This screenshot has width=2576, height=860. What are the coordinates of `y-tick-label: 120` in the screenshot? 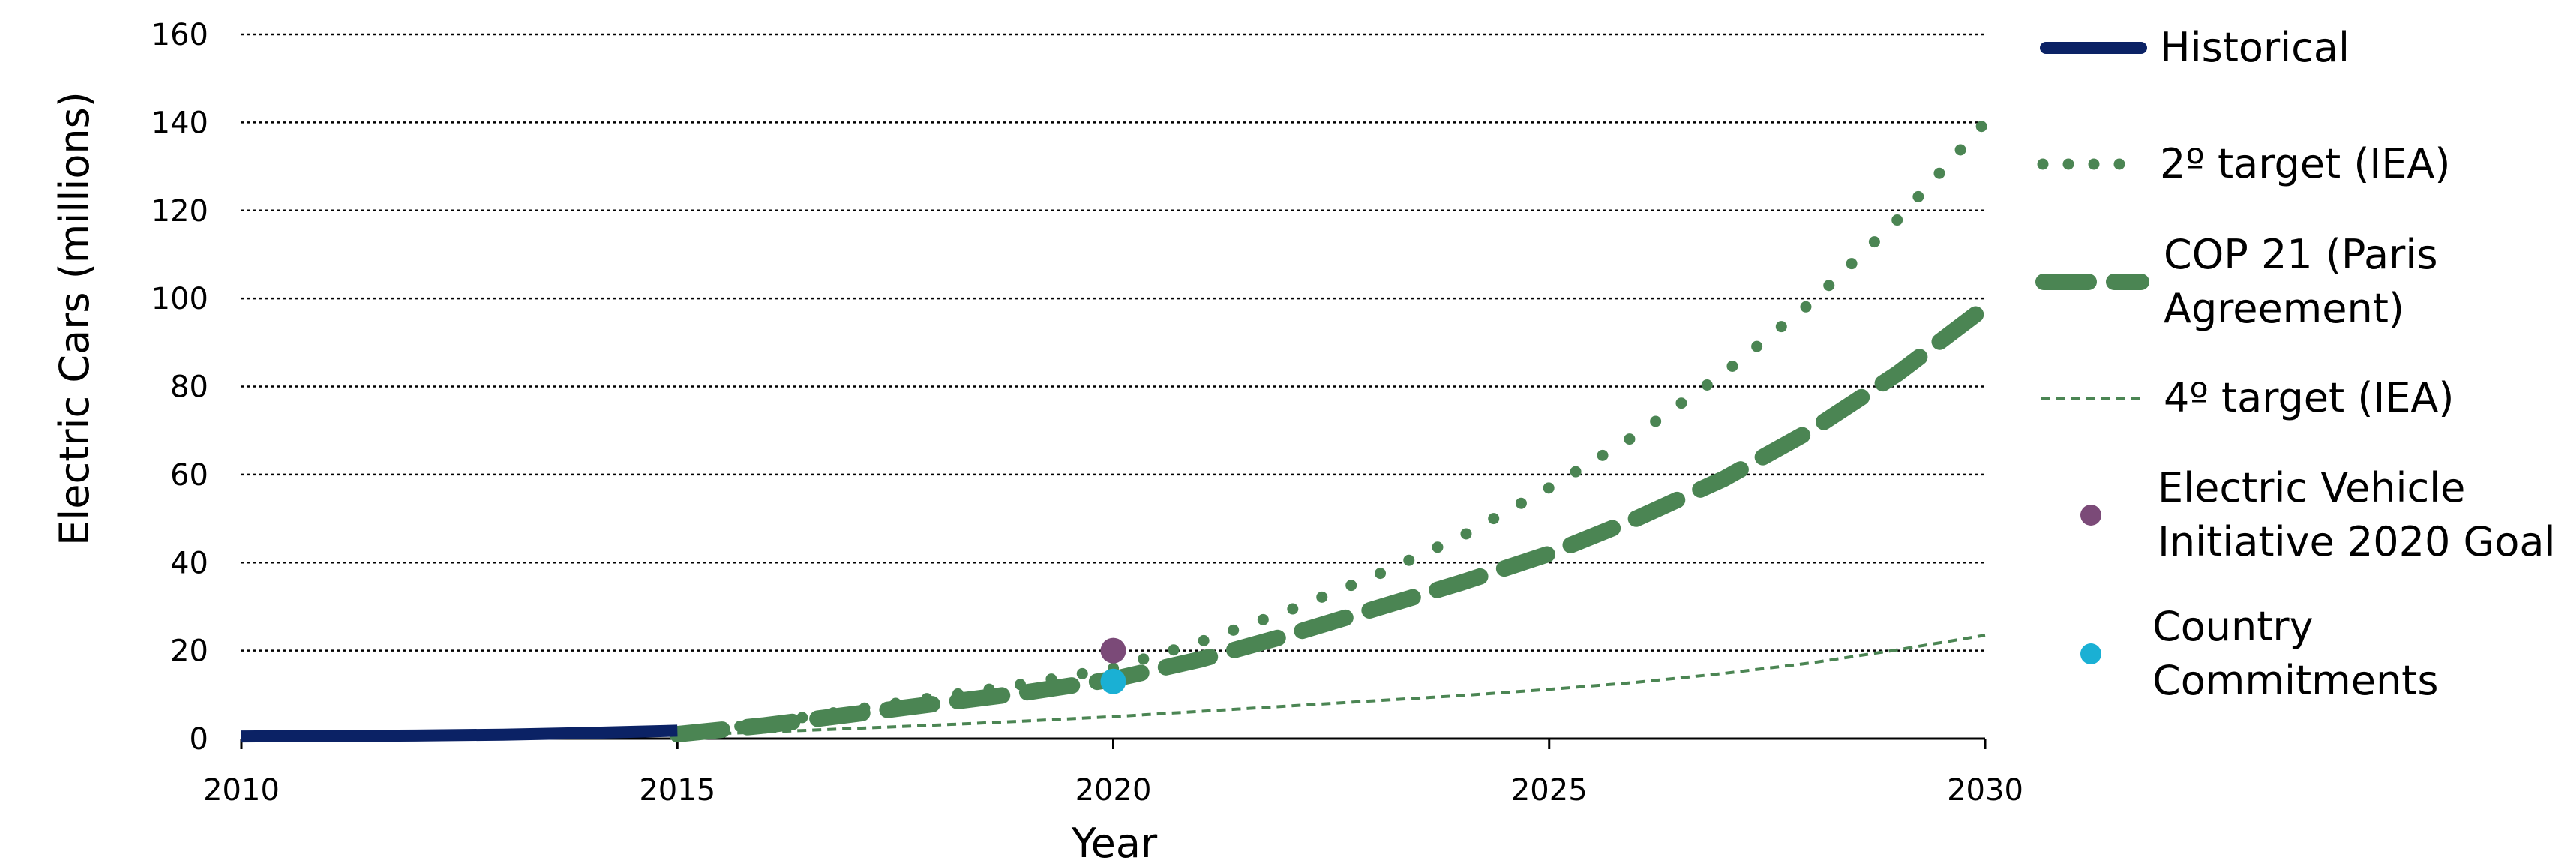 It's located at (180, 211).